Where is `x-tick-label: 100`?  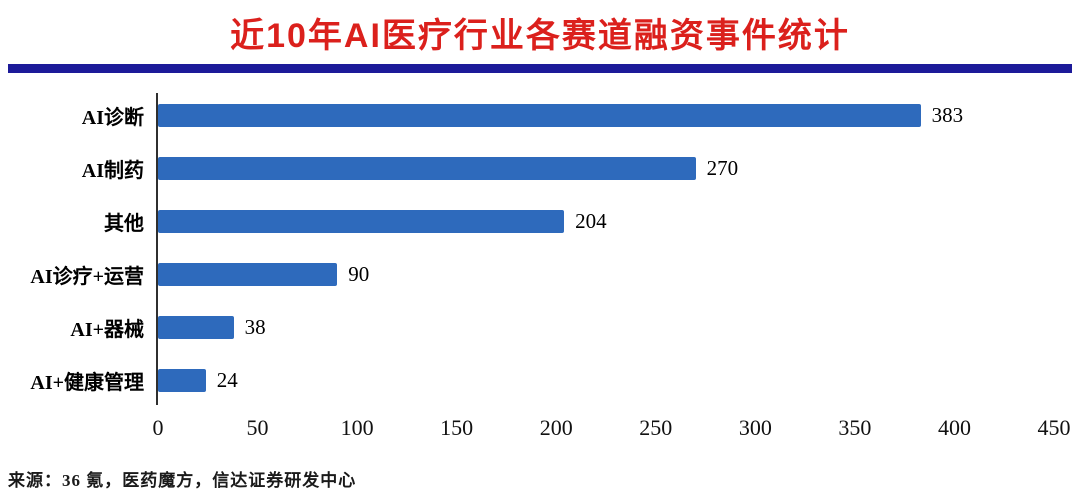
x-tick-label: 100 is located at coordinates (357, 427).